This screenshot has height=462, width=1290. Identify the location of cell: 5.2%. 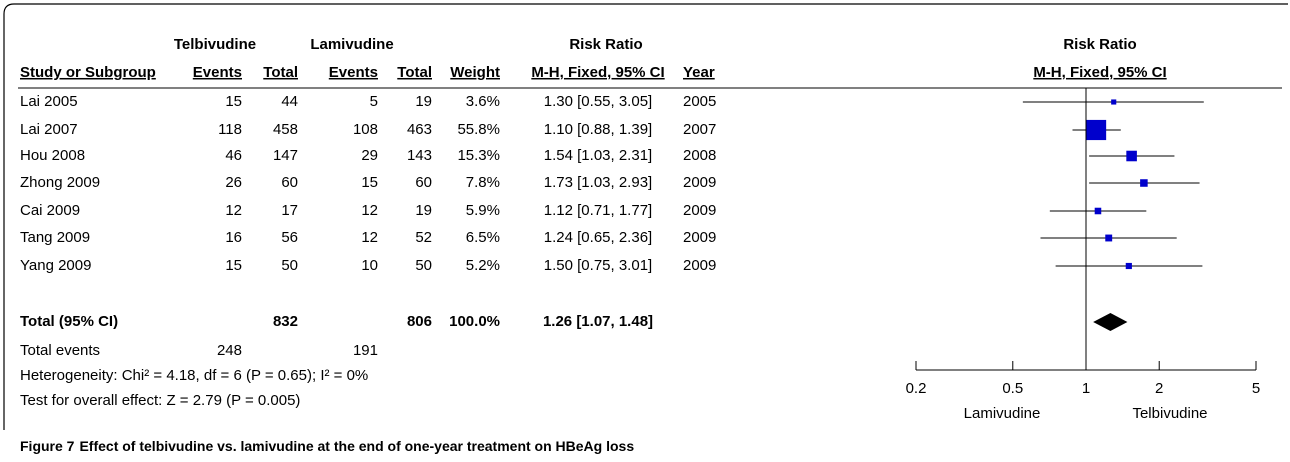
(483, 265).